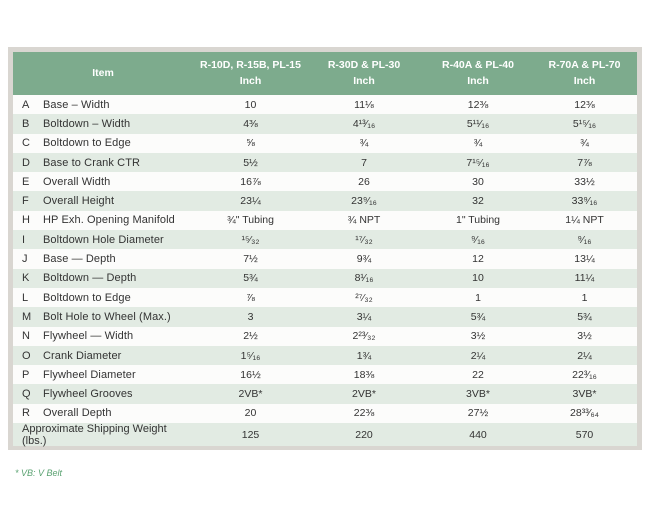 The height and width of the screenshot is (530, 650). I want to click on row-item-label: Flywheel — Width, so click(88, 336).